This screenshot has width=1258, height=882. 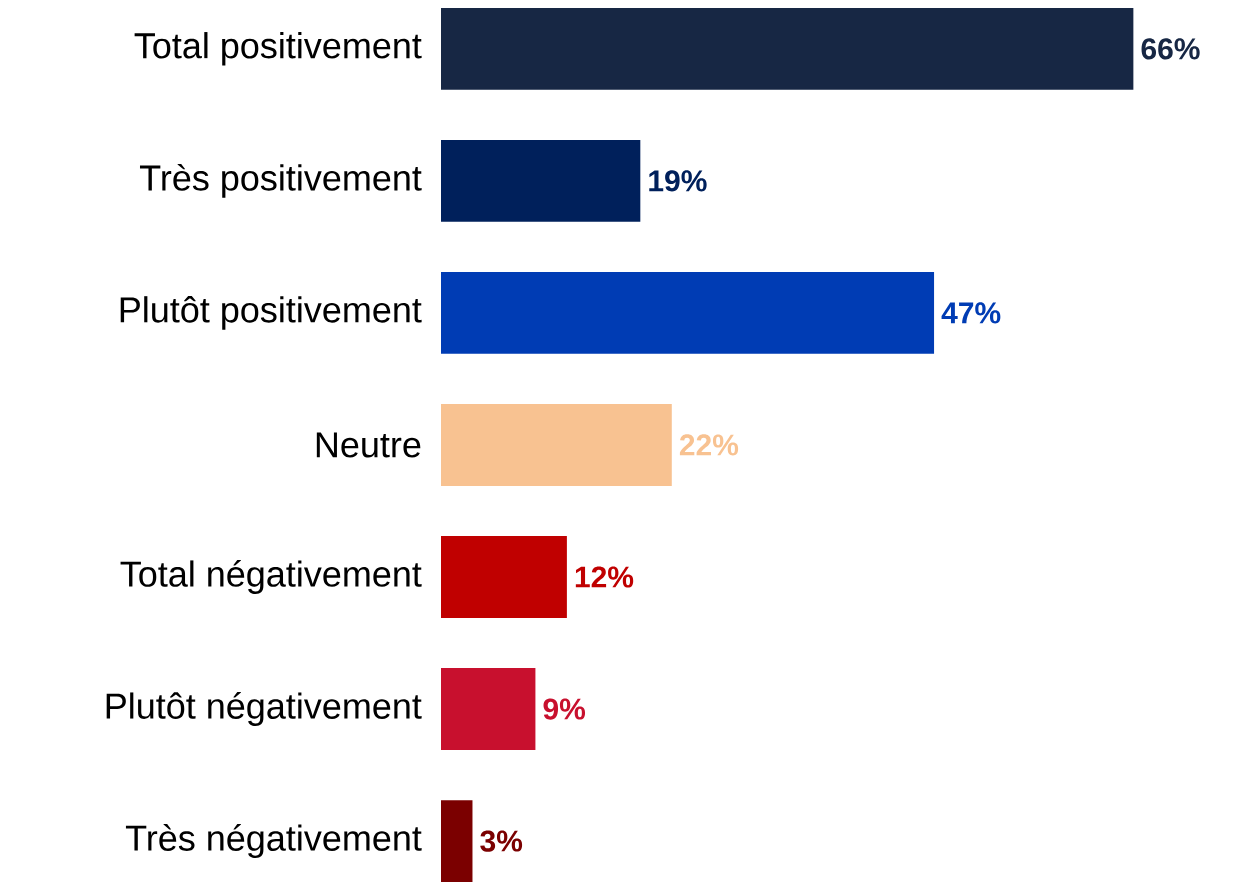 I want to click on data-label: 47%, so click(x=971, y=313).